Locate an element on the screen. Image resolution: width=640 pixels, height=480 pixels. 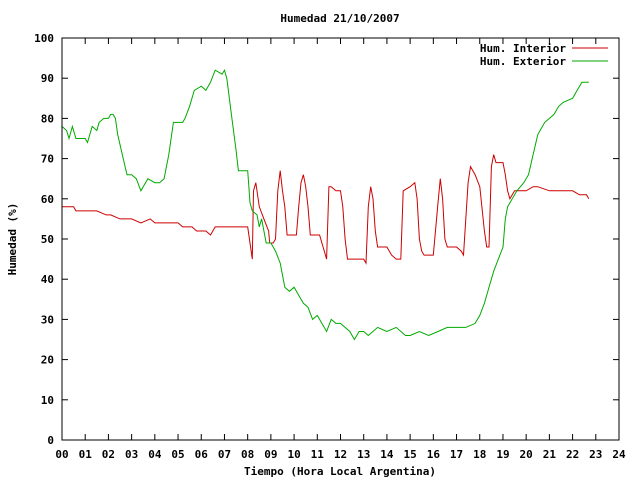
x-tick-label: 14 is located at coordinates (387, 454).